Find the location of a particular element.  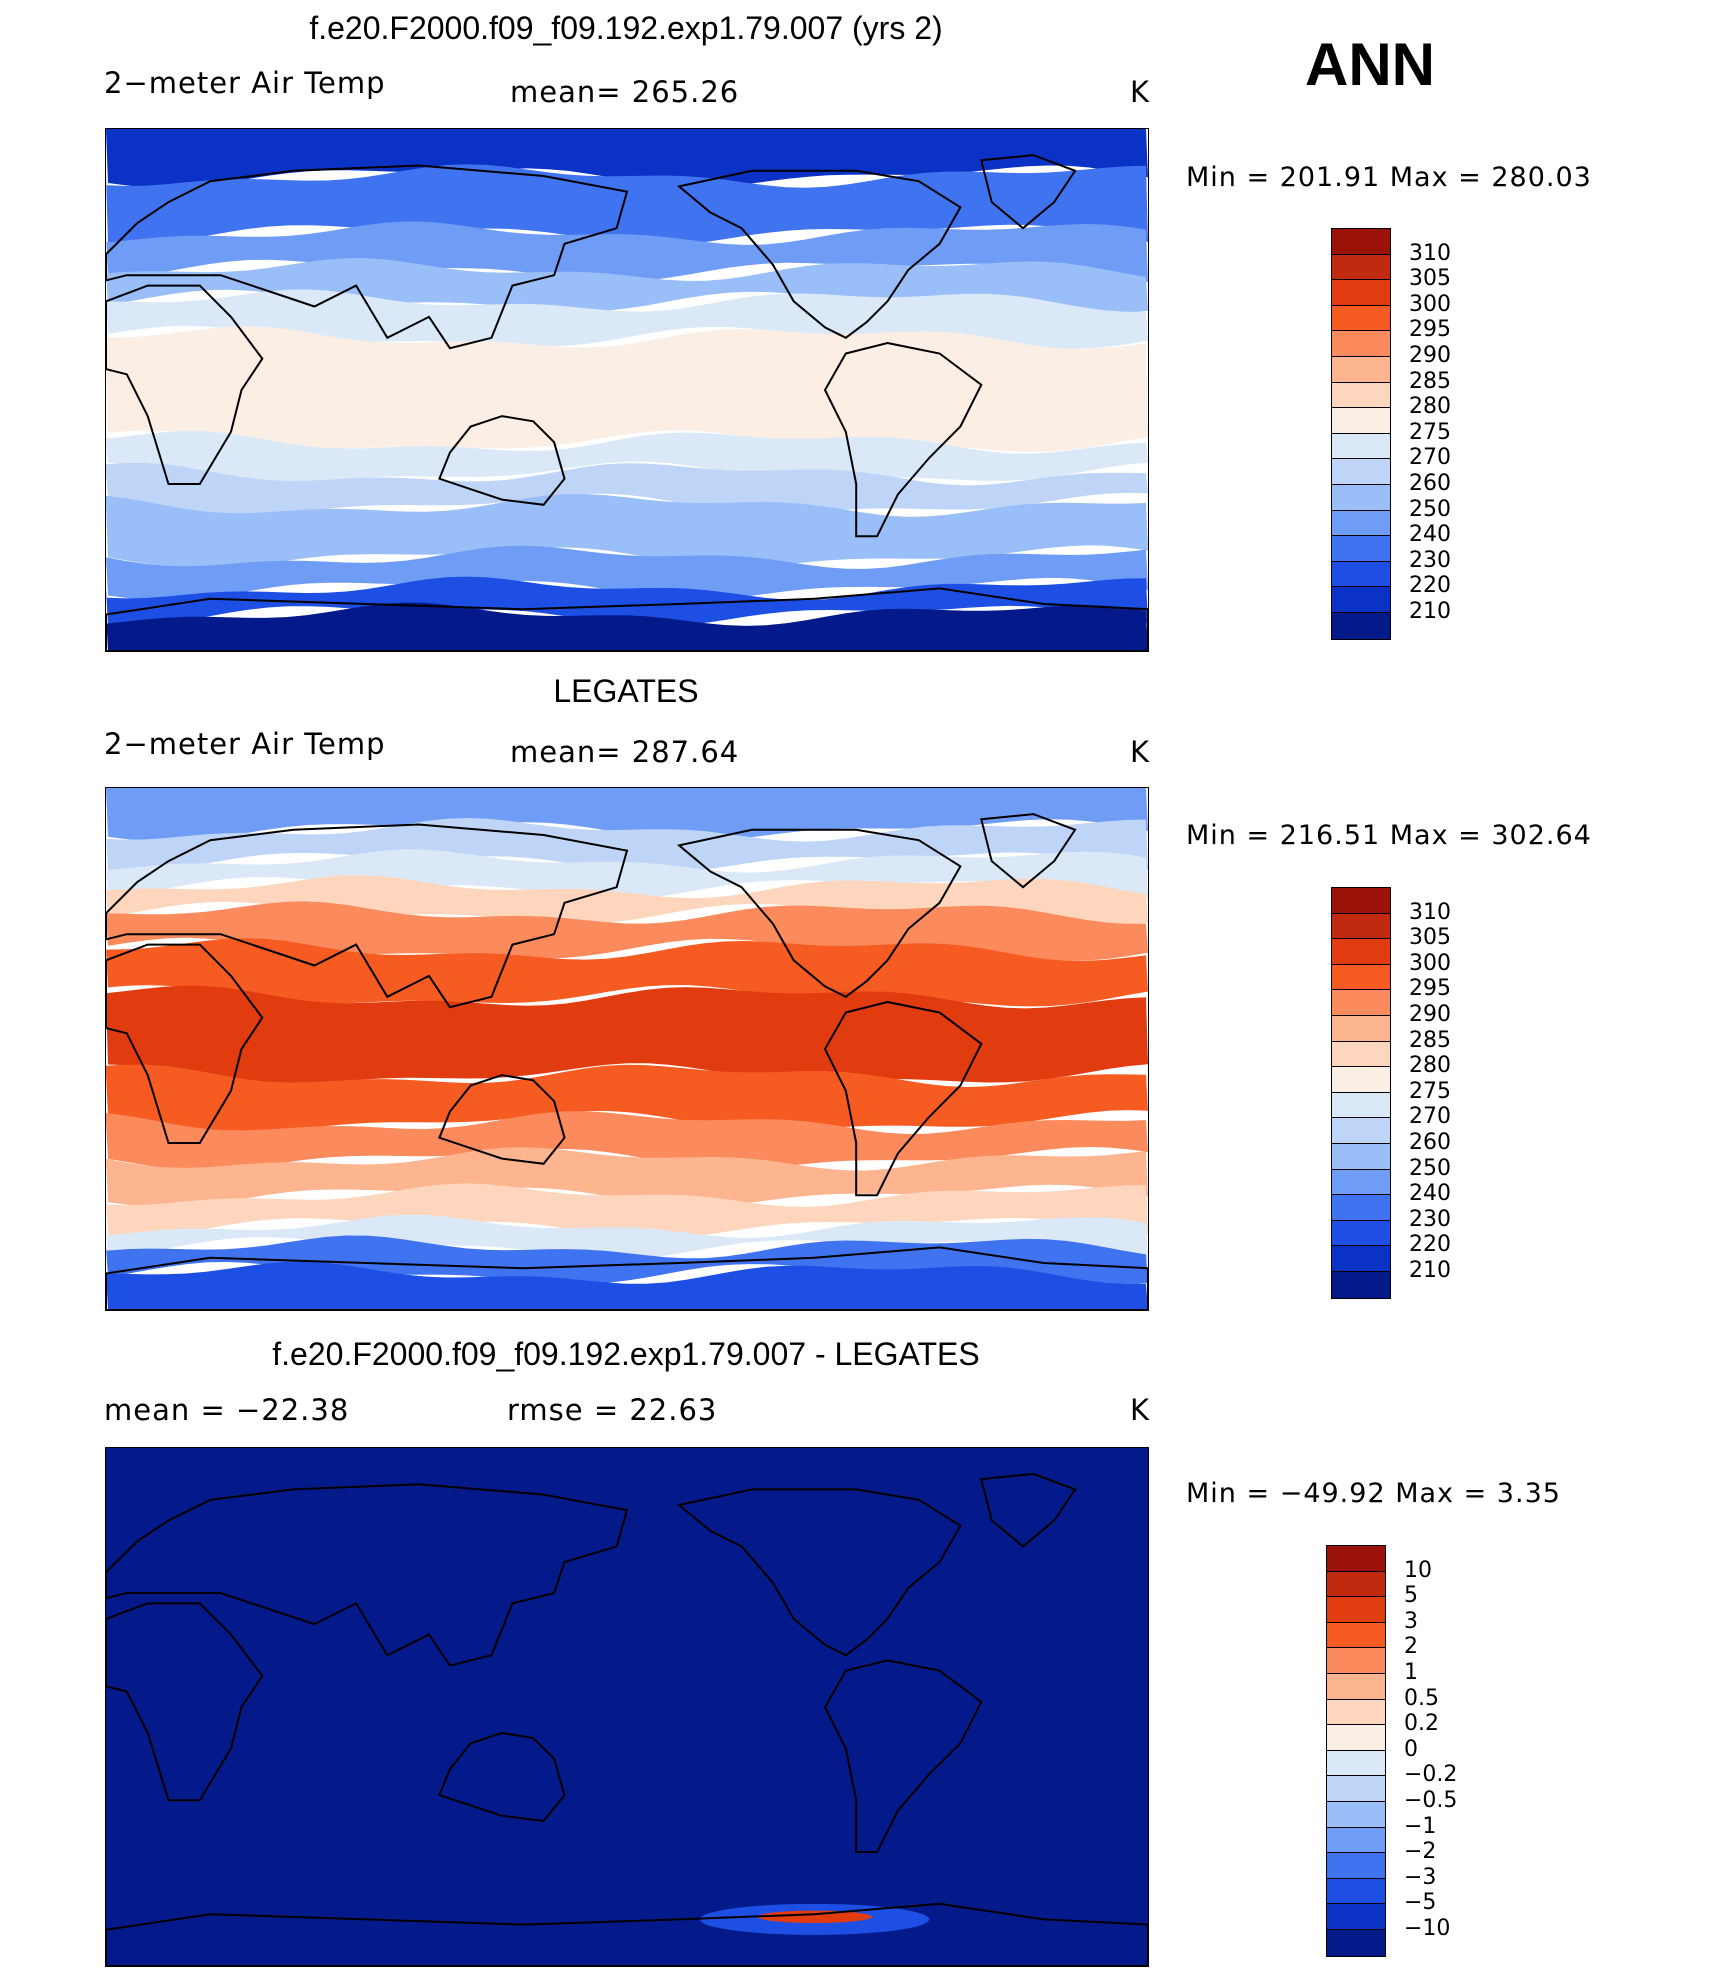

panel-3-rmse-label: rmse = 22.63 is located at coordinates (612, 1410).